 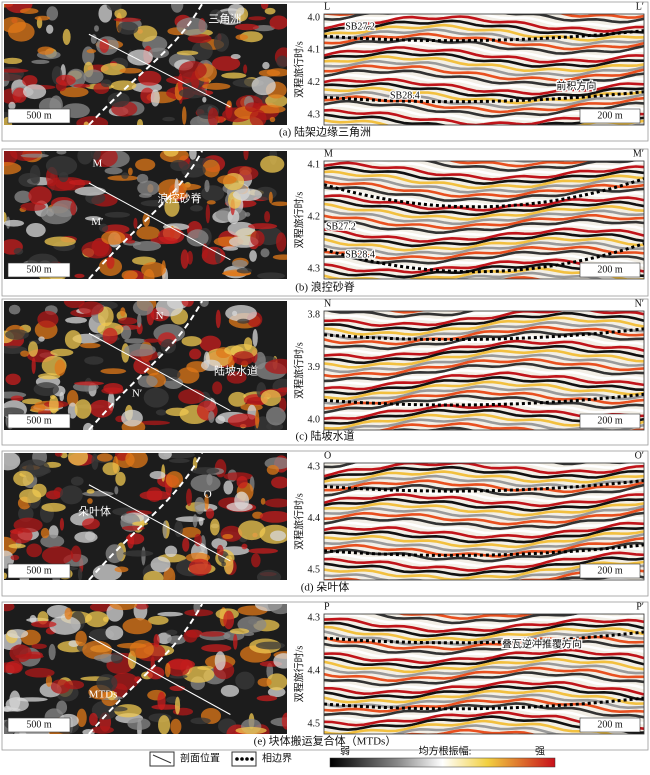 What do you see at coordinates (159, 675) in the screenshot?
I see `profile-line` at bounding box center [159, 675].